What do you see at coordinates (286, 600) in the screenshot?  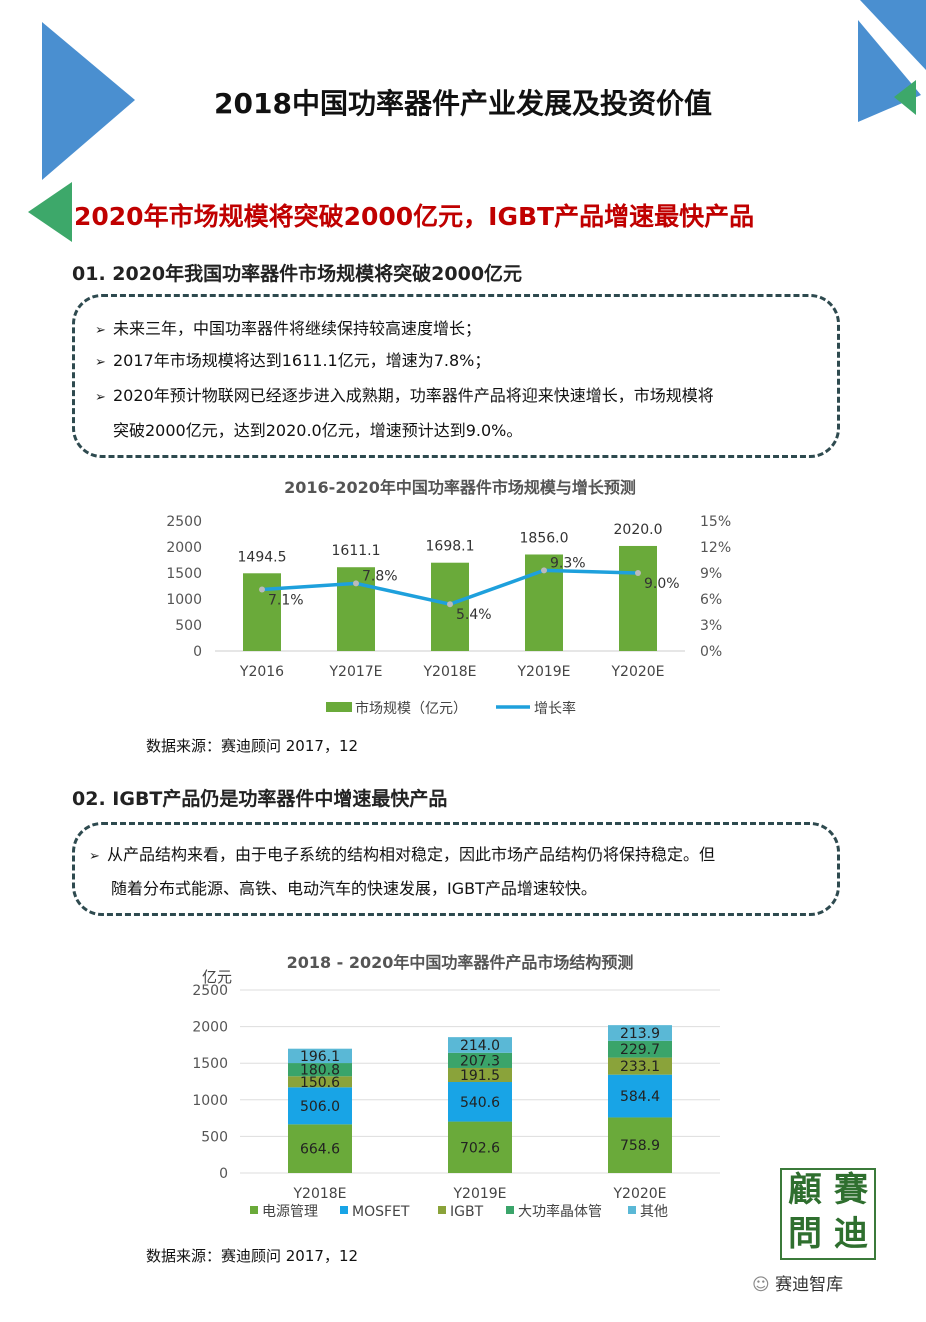 I see `growth-rate-label: 7.1%` at bounding box center [286, 600].